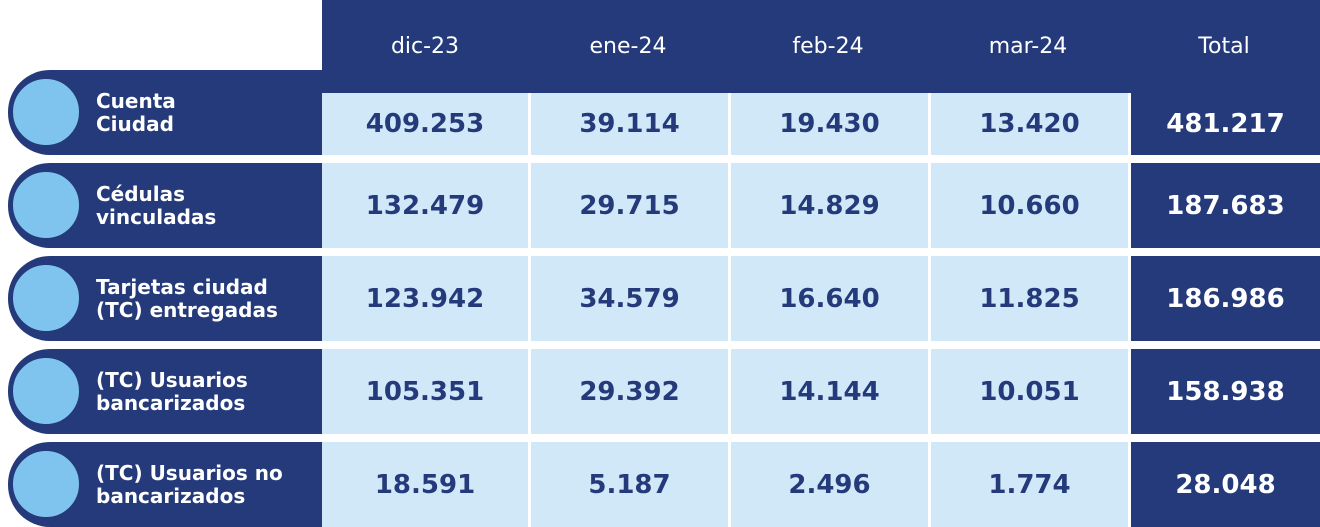 Image resolution: width=1320 pixels, height=527 pixels. What do you see at coordinates (425, 391) in the screenshot?
I see `data-cell: 105.351` at bounding box center [425, 391].